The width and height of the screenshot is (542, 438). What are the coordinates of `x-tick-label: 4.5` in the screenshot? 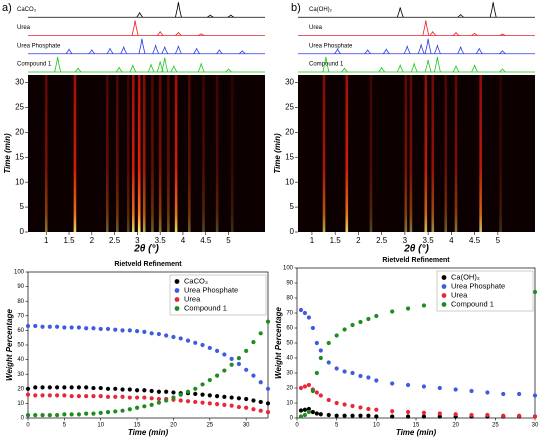 It's located at (206, 240).